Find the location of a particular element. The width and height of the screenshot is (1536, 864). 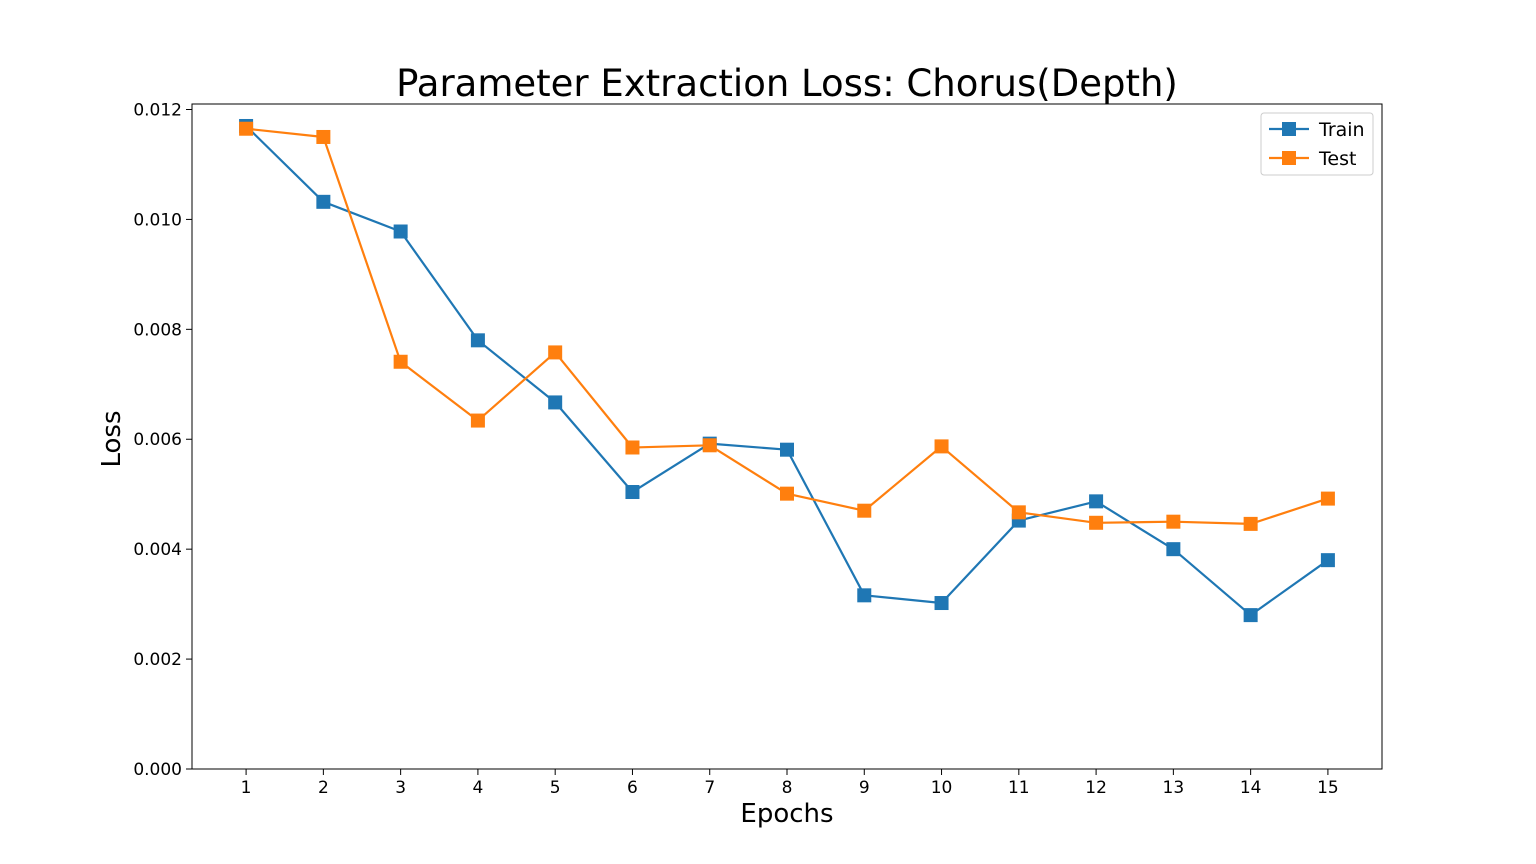

y-tick-label: 0.010 is located at coordinates (157, 220).